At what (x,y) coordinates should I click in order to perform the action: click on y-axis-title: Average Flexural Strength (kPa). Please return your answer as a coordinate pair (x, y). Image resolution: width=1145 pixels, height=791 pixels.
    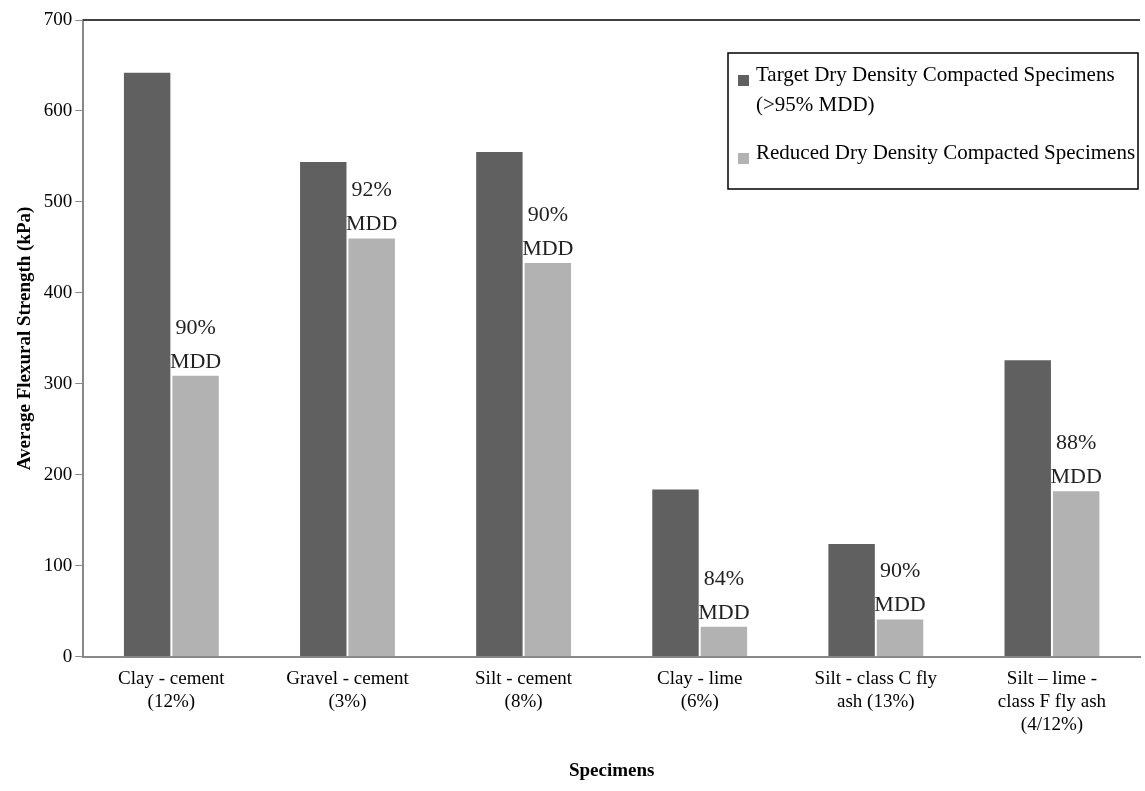
    Looking at the image, I should click on (24, 338).